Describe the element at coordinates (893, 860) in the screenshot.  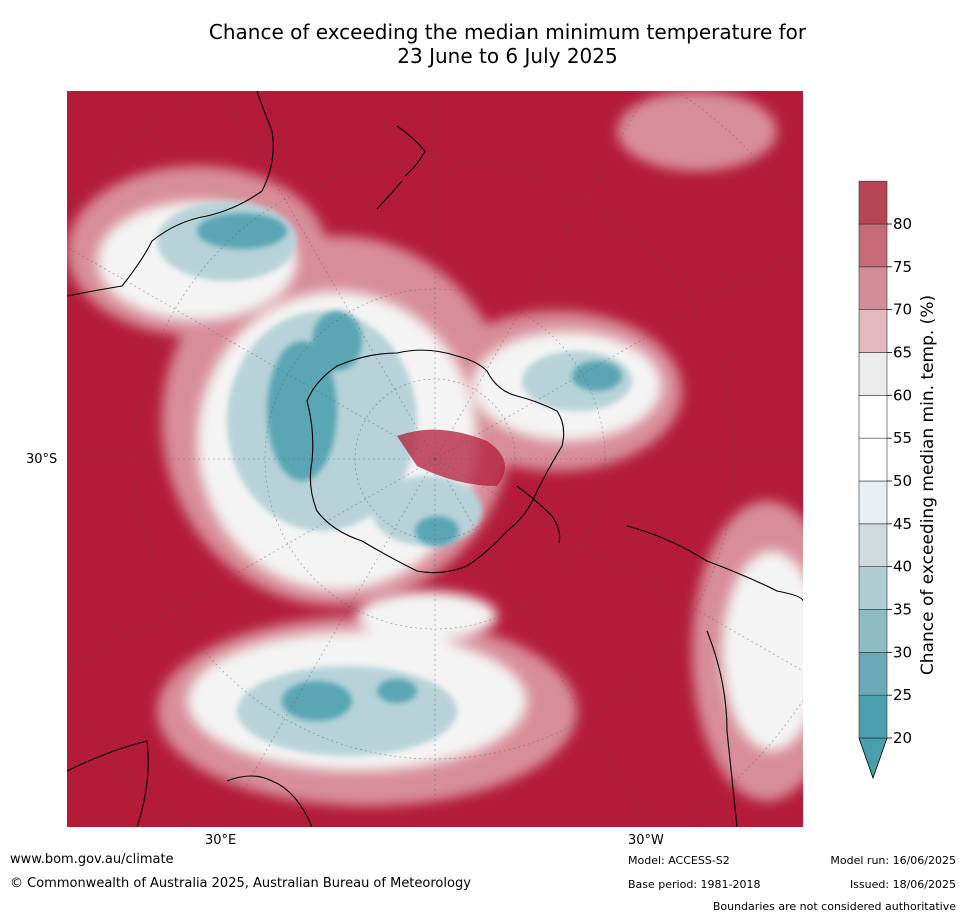
I see `model-run-label: Model run: 16/06/2025` at that location.